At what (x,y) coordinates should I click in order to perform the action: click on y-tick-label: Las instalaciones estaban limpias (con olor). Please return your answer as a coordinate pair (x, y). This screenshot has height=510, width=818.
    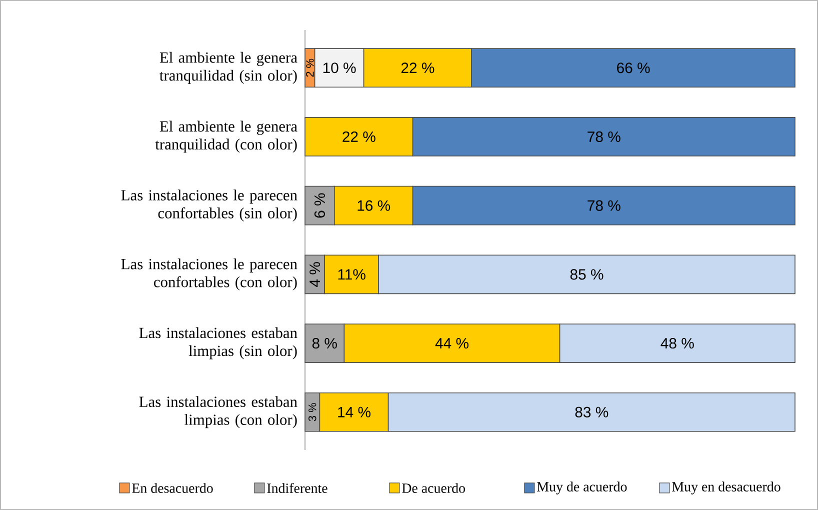
    Looking at the image, I should click on (218, 412).